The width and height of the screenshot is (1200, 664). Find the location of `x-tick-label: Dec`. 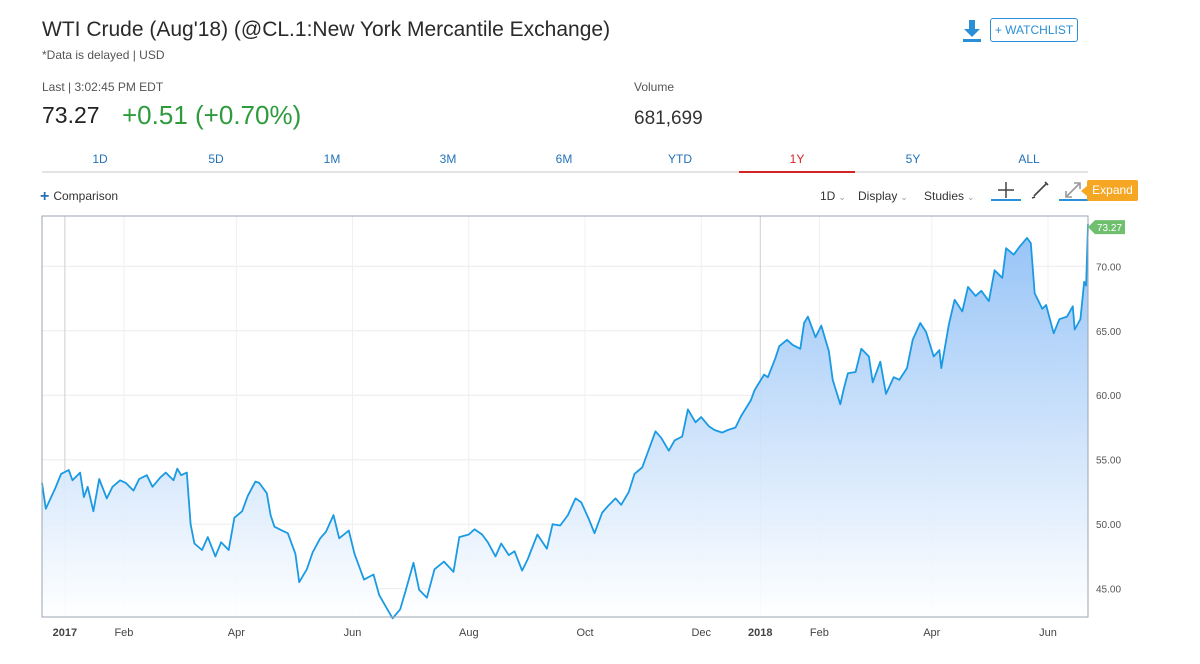

x-tick-label: Dec is located at coordinates (701, 633).